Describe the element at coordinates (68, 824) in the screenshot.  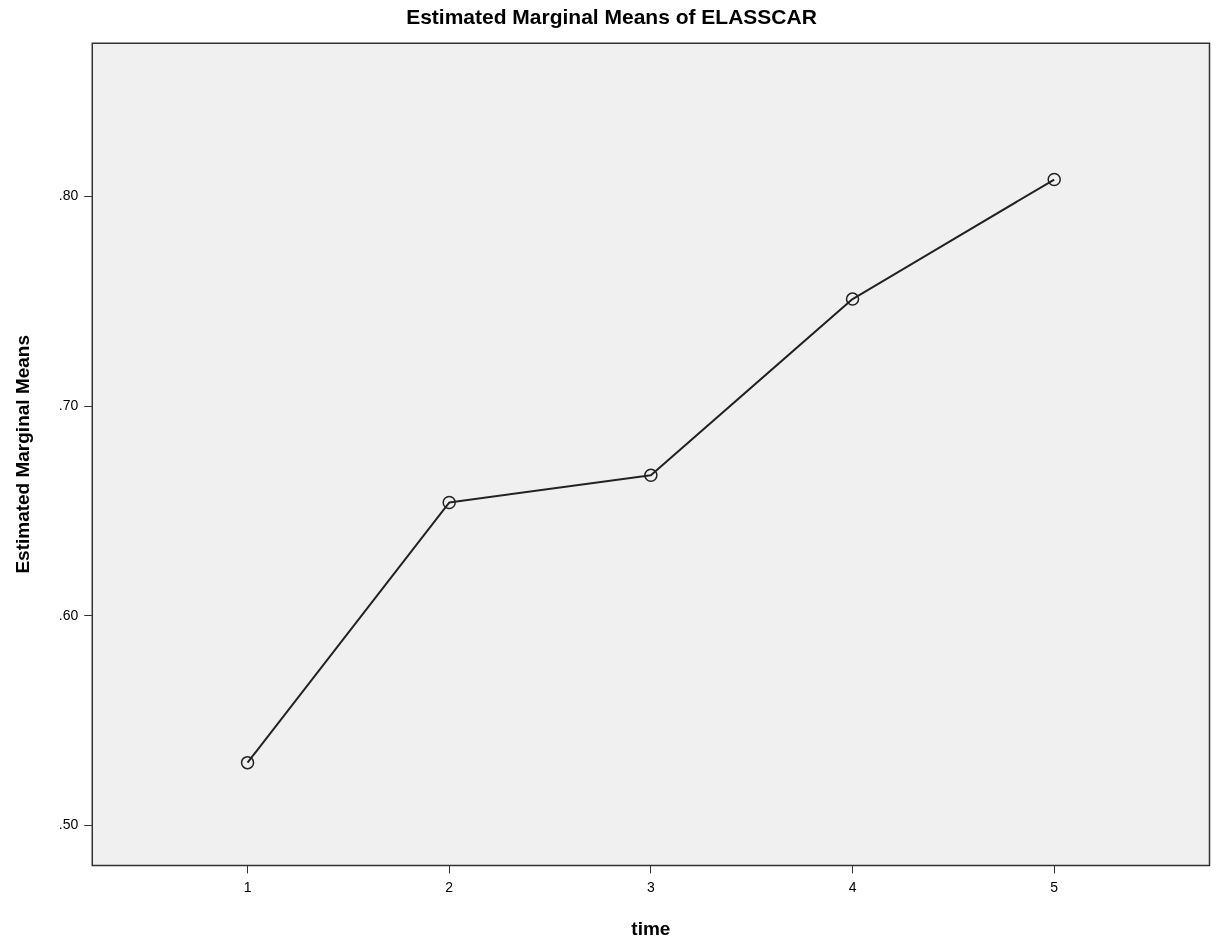
I see `y-tick-label: .50` at that location.